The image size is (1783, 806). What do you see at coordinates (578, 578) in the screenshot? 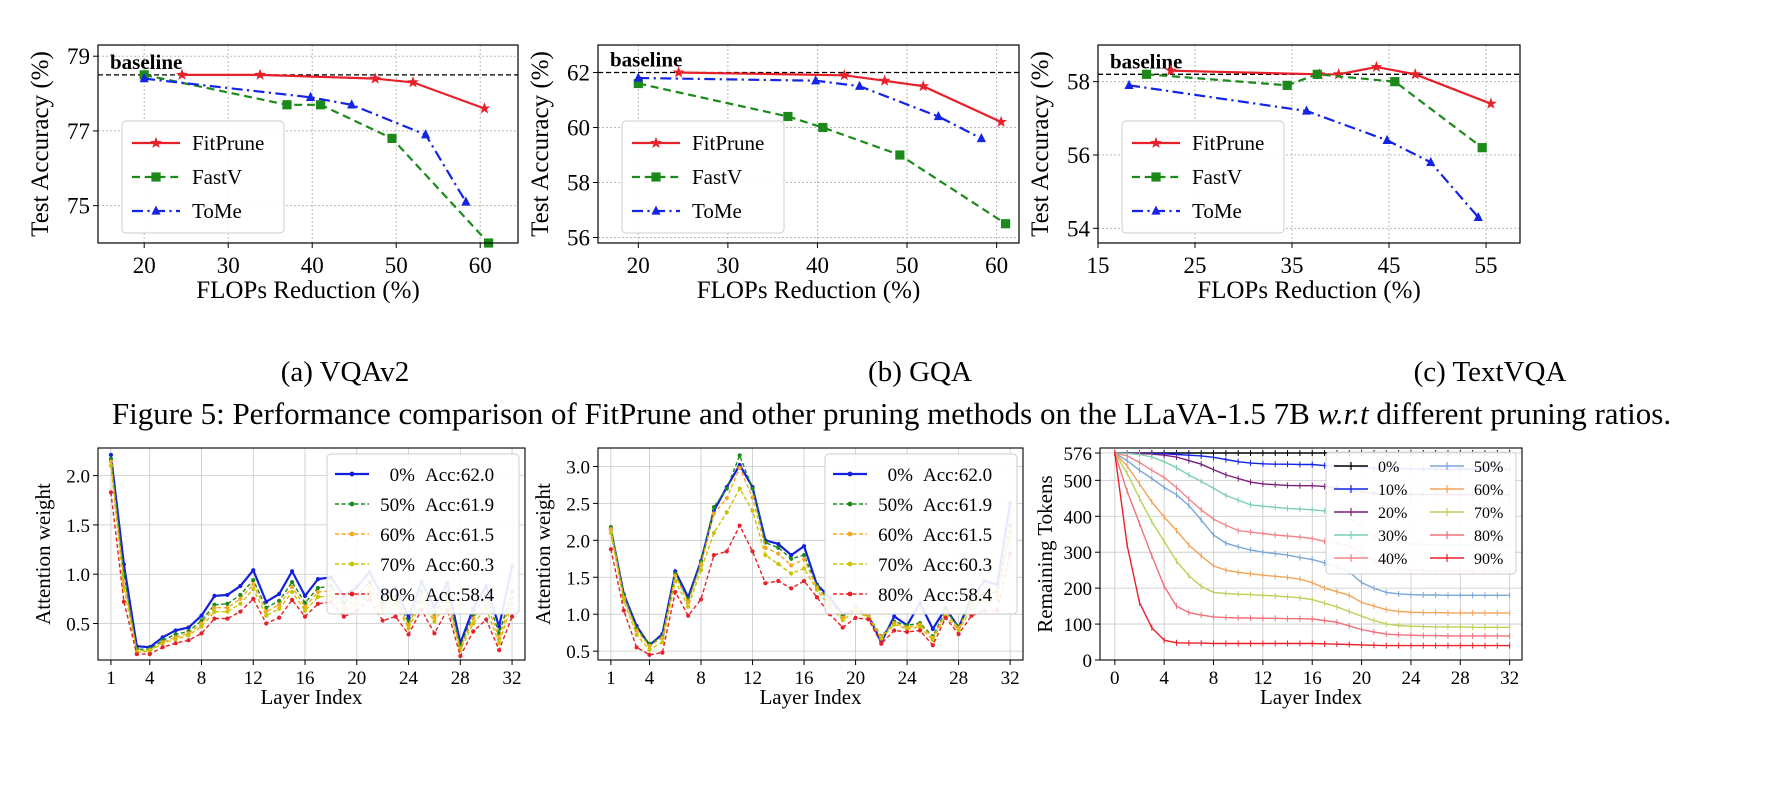
I see `y-tick-label: 1.5` at bounding box center [578, 578].